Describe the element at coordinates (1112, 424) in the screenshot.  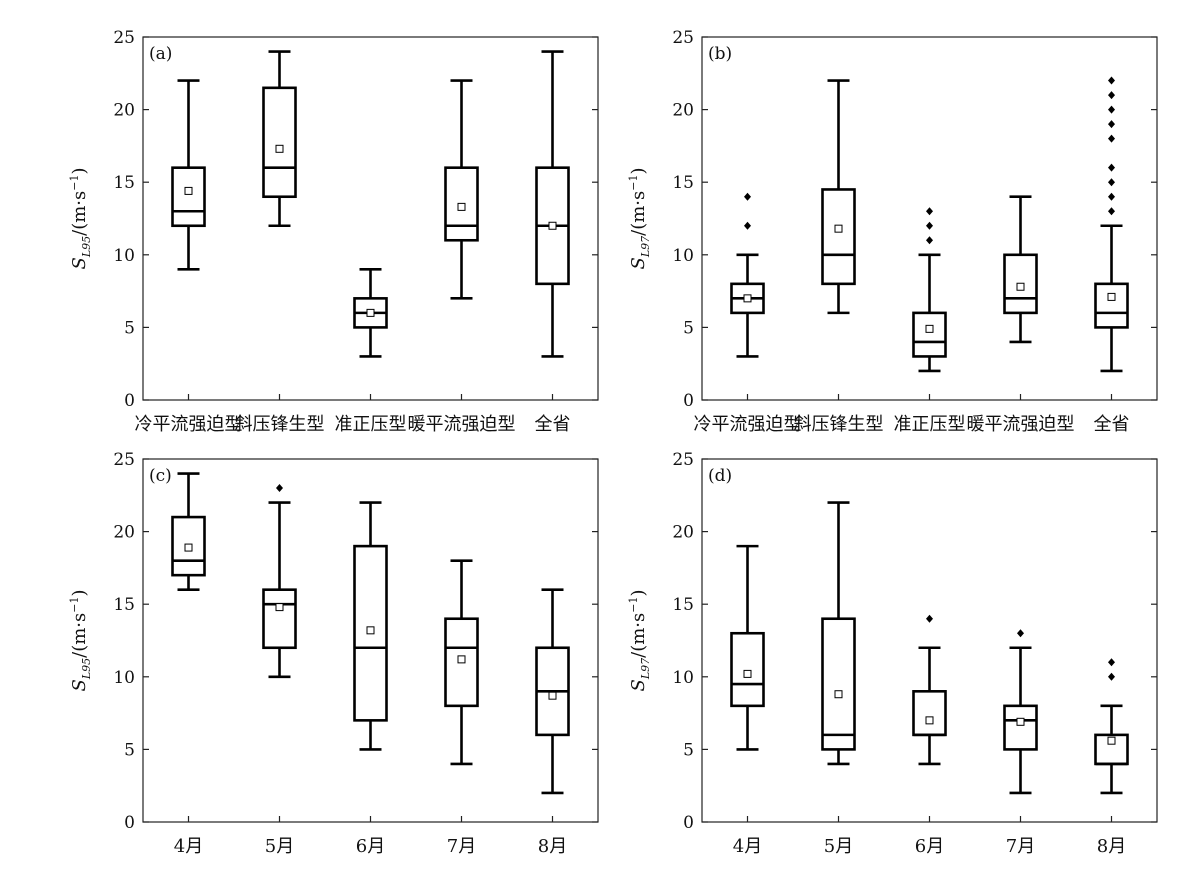
I see `x-category-label: 全省` at that location.